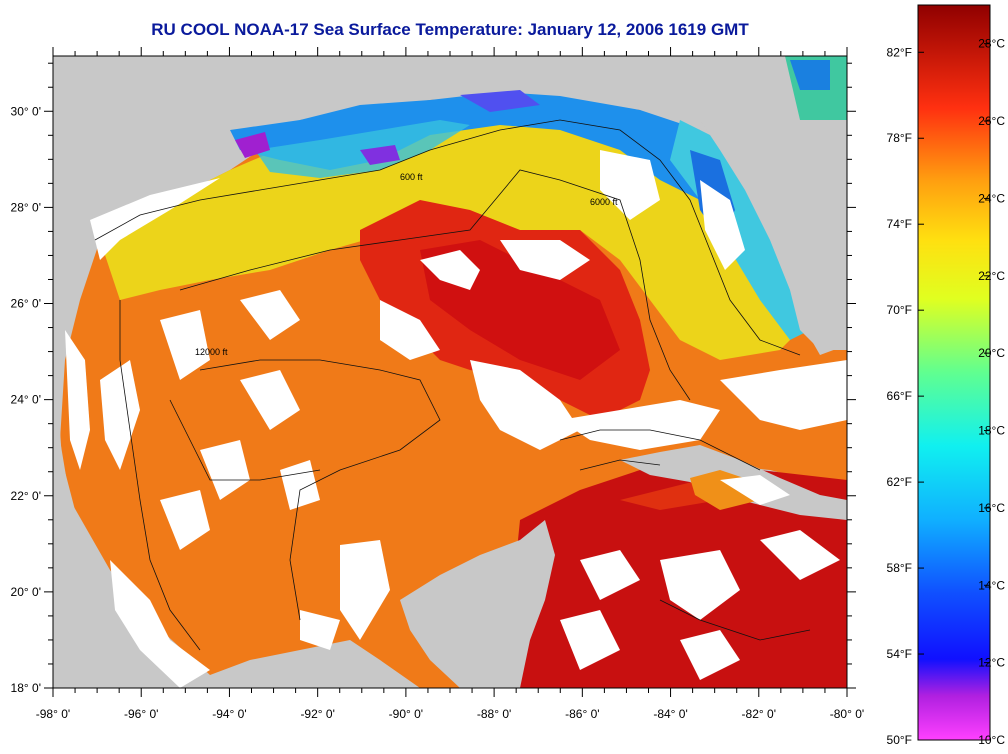 The height and width of the screenshot is (754, 1008). Describe the element at coordinates (604, 202) in the screenshot. I see `contour-label: 6000 ft` at that location.